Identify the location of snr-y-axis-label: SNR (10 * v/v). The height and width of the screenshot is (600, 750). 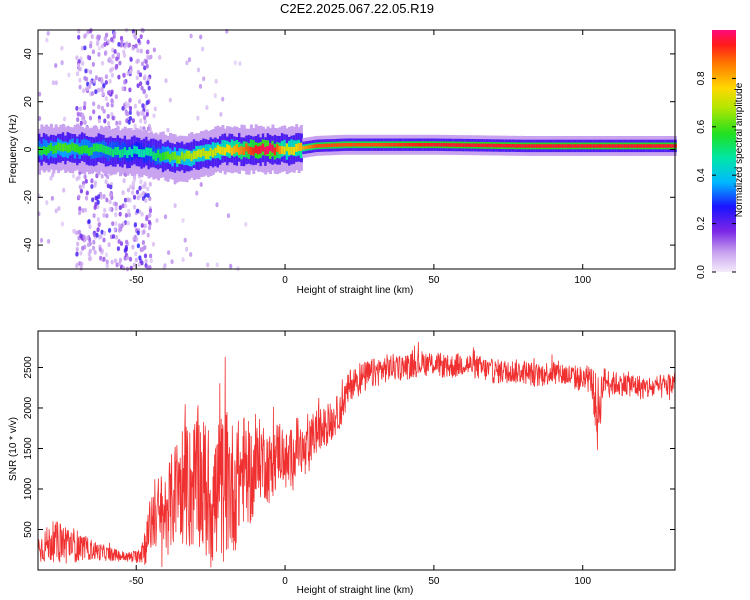
(13, 449).